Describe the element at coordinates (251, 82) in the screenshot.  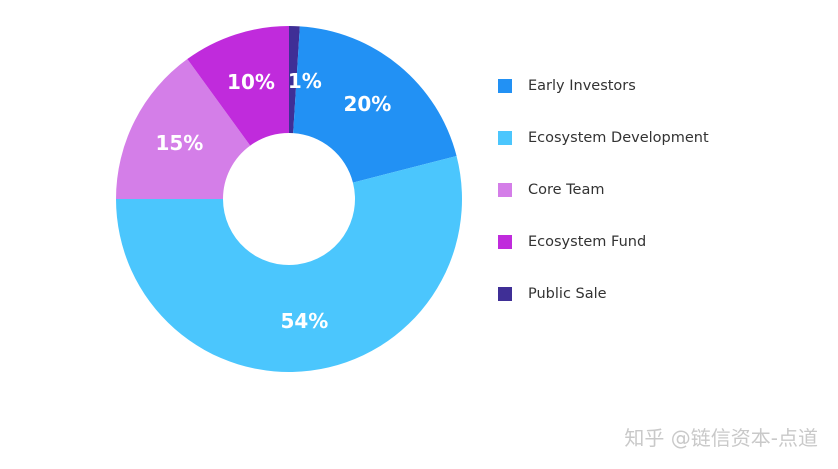
I see `slice-label-ecosystem-fund: 10%` at that location.